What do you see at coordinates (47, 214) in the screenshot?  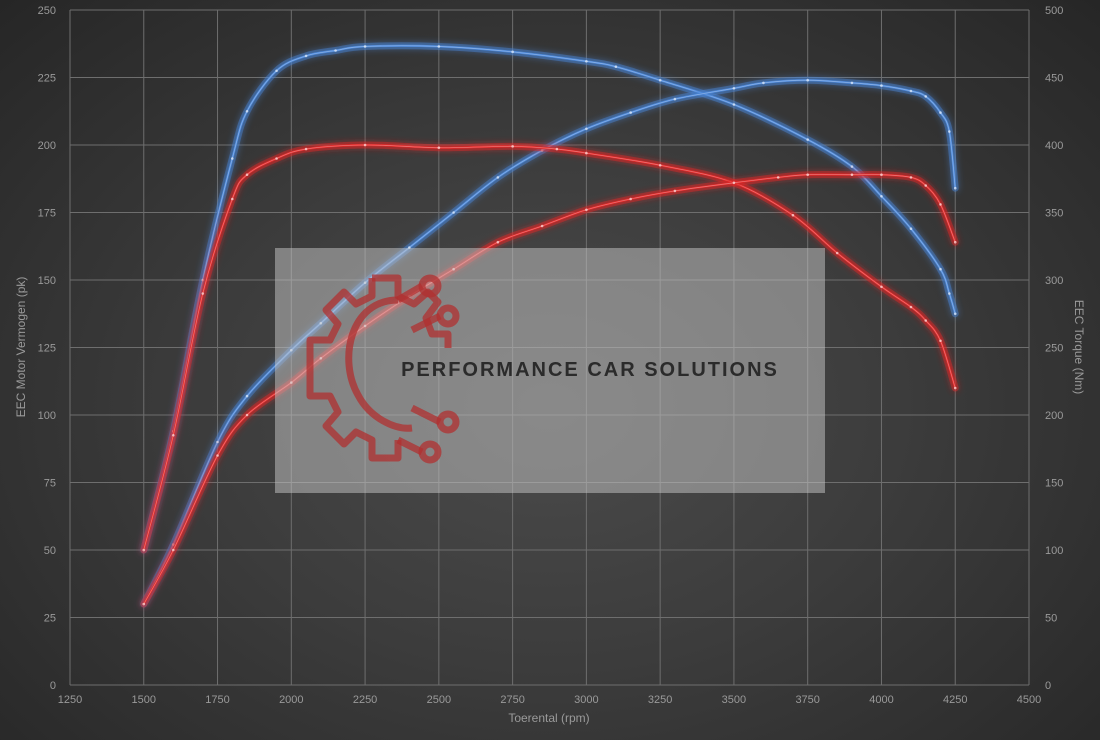 I see `left-tick-label: 175` at bounding box center [47, 214].